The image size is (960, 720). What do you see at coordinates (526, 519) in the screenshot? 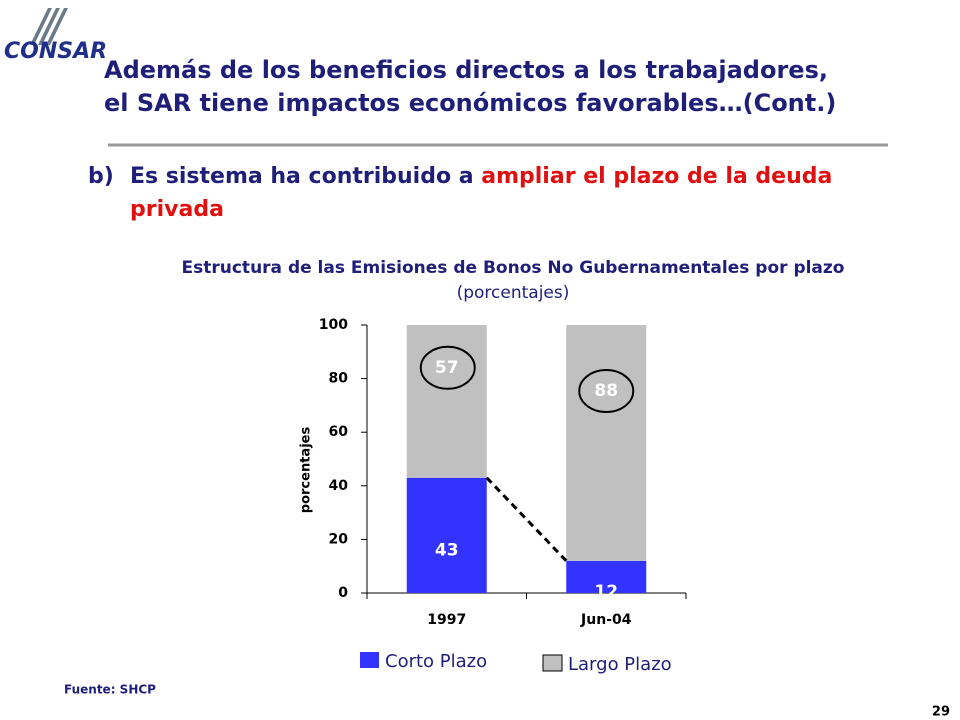
I see `connector` at bounding box center [526, 519].